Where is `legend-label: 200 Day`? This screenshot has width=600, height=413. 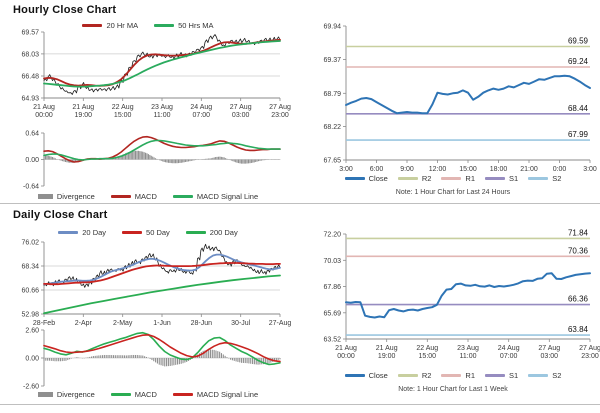 legend-label: 200 Day is located at coordinates (223, 232).